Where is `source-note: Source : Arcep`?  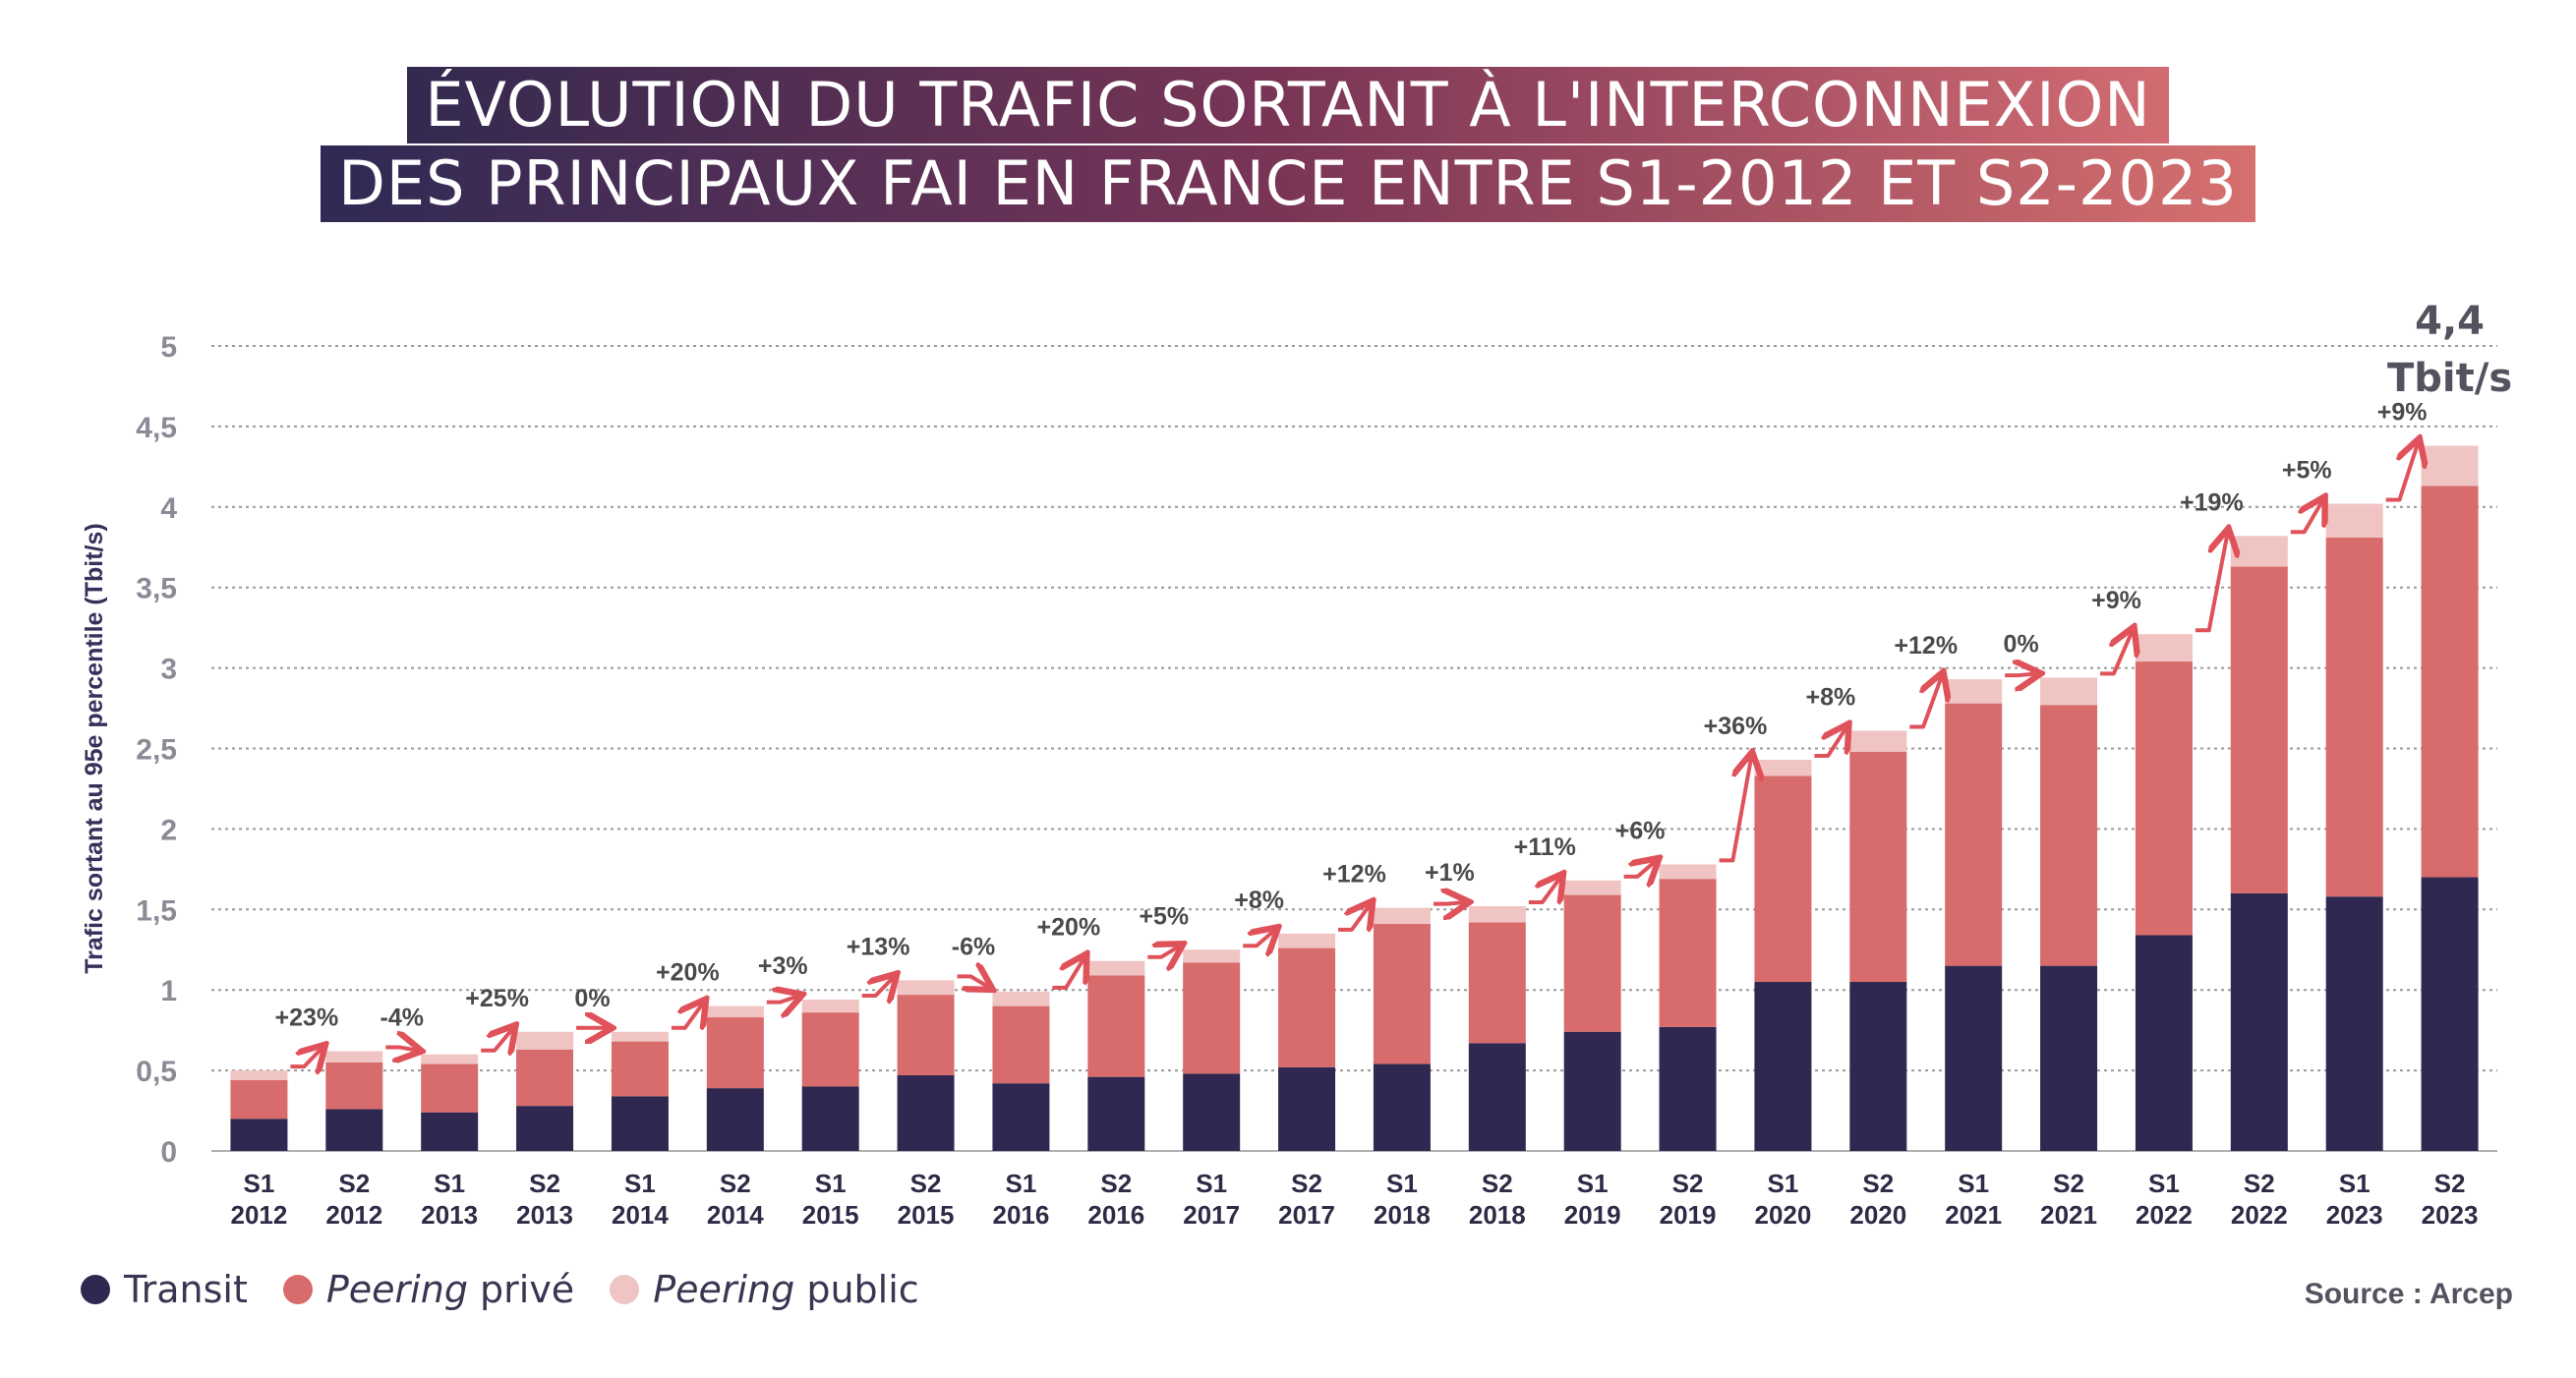
source-note: Source : Arcep is located at coordinates (2408, 1294).